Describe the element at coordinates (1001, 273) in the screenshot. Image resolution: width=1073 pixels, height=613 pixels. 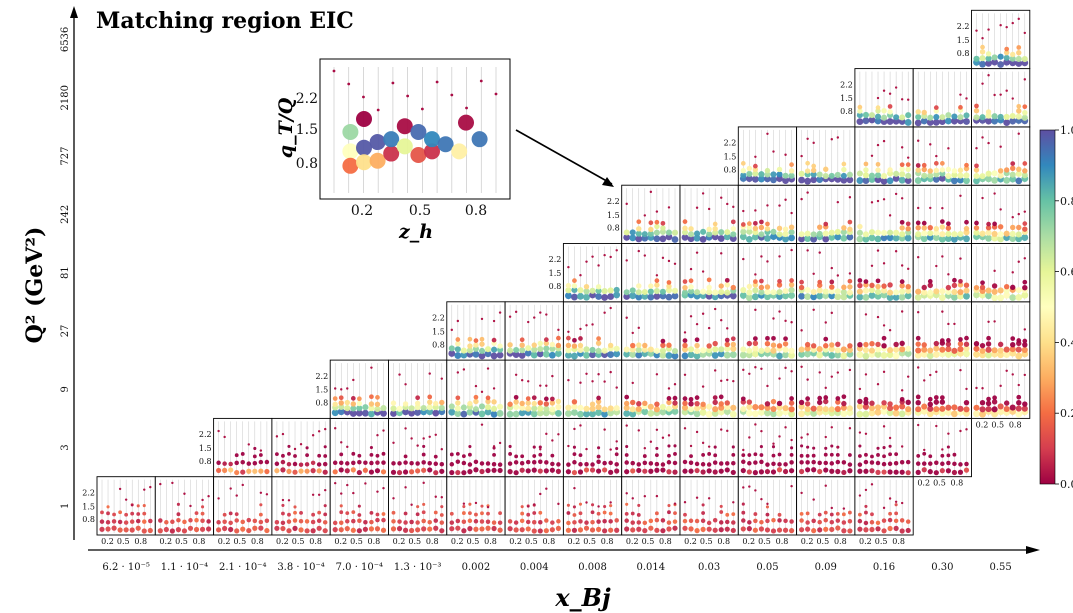
I see `panel-q4-x15` at that location.